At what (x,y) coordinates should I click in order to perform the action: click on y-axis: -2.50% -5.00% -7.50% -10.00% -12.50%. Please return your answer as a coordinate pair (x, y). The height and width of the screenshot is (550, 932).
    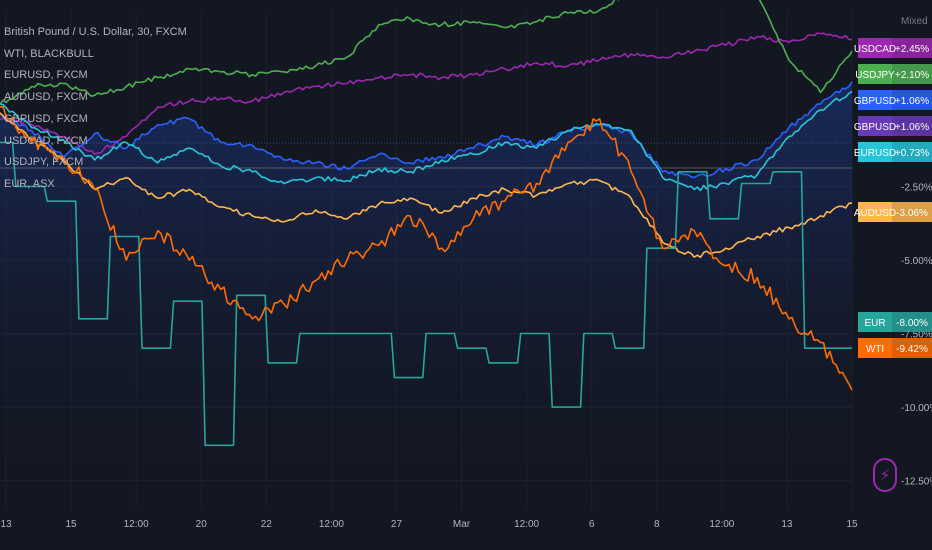
    Looking at the image, I should click on (916, 334).